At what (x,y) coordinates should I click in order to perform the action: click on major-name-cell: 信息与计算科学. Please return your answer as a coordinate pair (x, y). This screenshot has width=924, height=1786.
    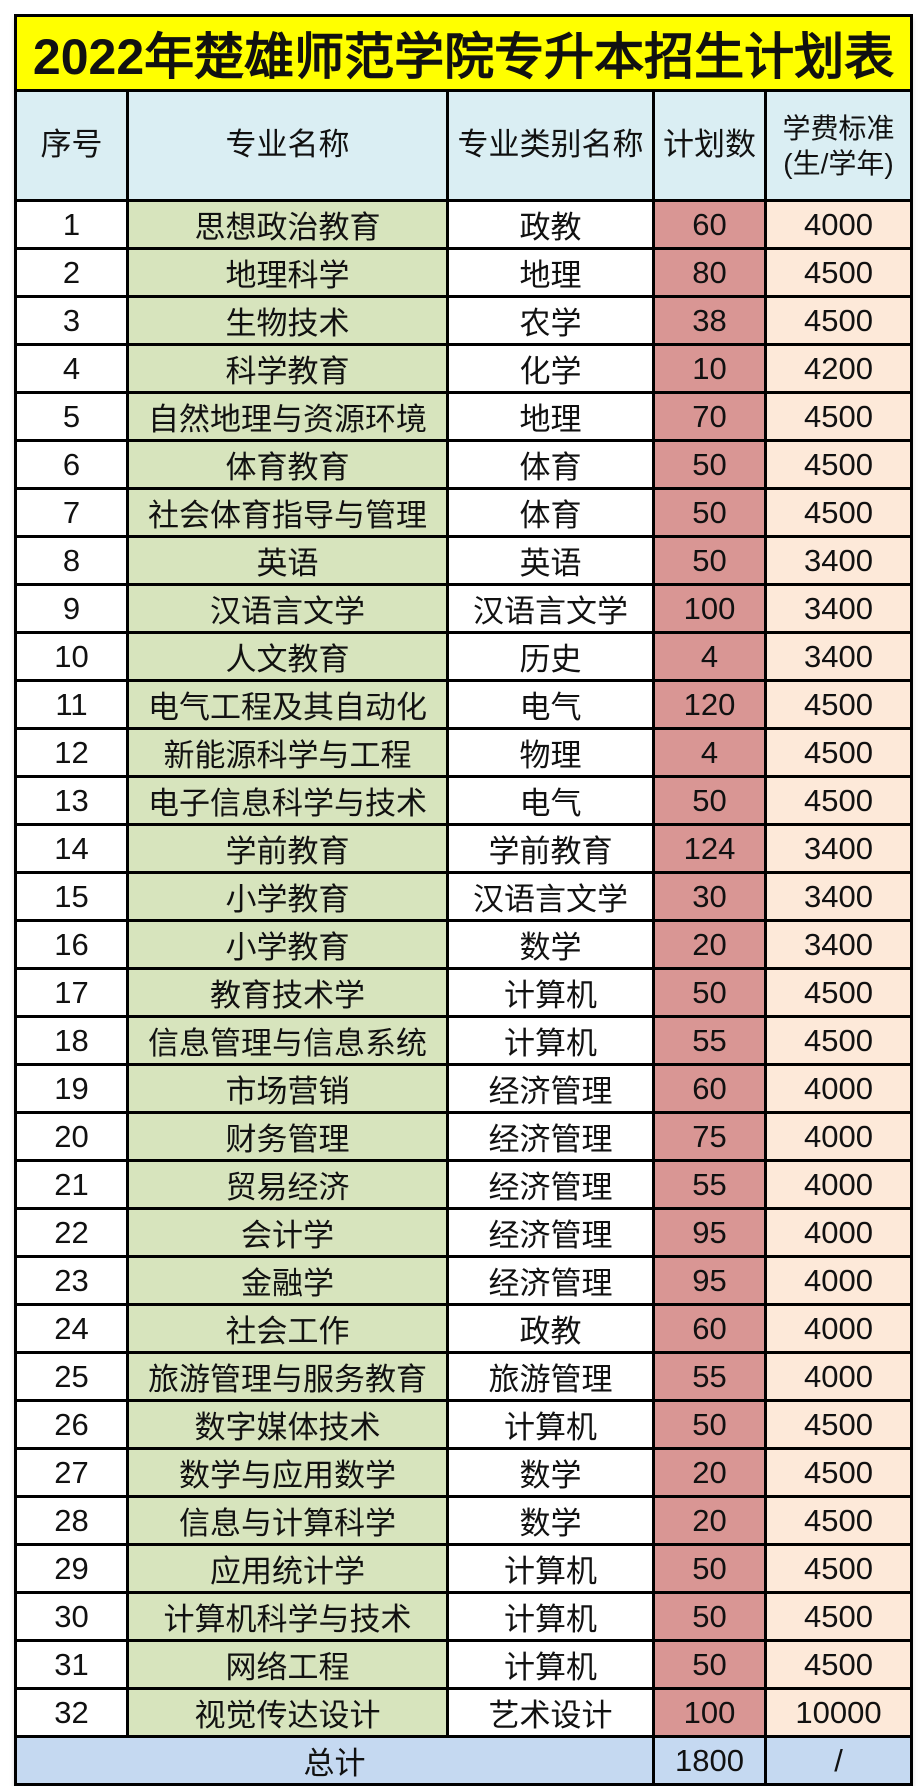
    Looking at the image, I should click on (287, 1520).